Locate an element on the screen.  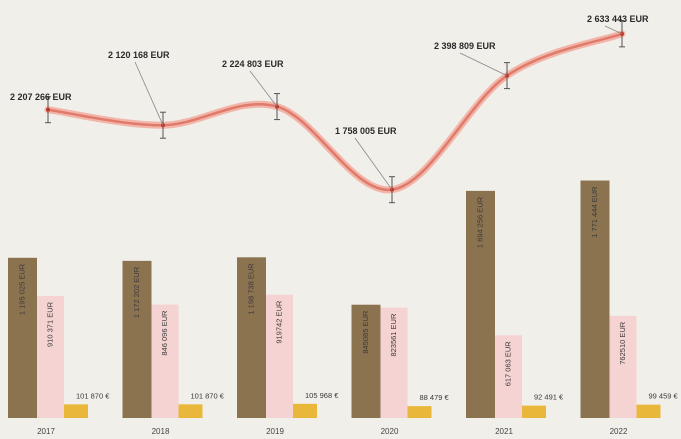
bar-2-2017 is located at coordinates (50, 356).